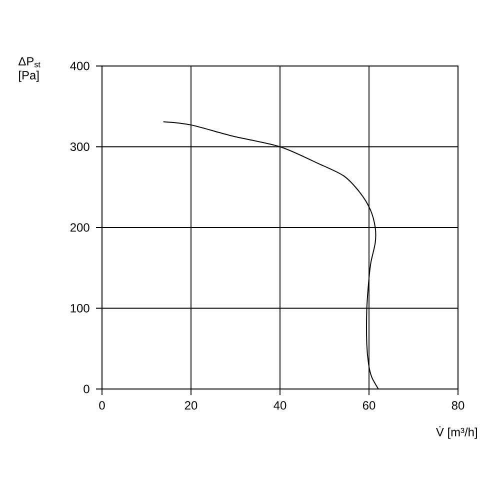 Image resolution: width=500 pixels, height=500 pixels. Describe the element at coordinates (29, 69) in the screenshot. I see `y-axis-title: ΔP$_{st}$ [Pa]` at that location.